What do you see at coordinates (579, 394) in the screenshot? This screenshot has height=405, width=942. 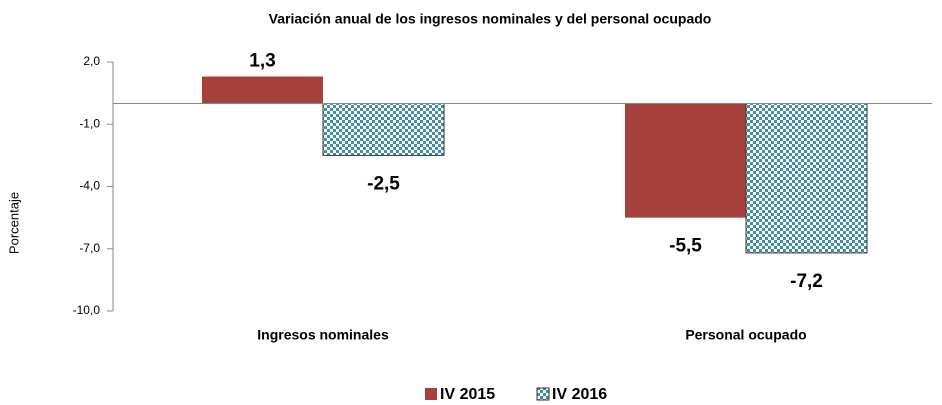 I see `legend-label: IV 2016` at bounding box center [579, 394].